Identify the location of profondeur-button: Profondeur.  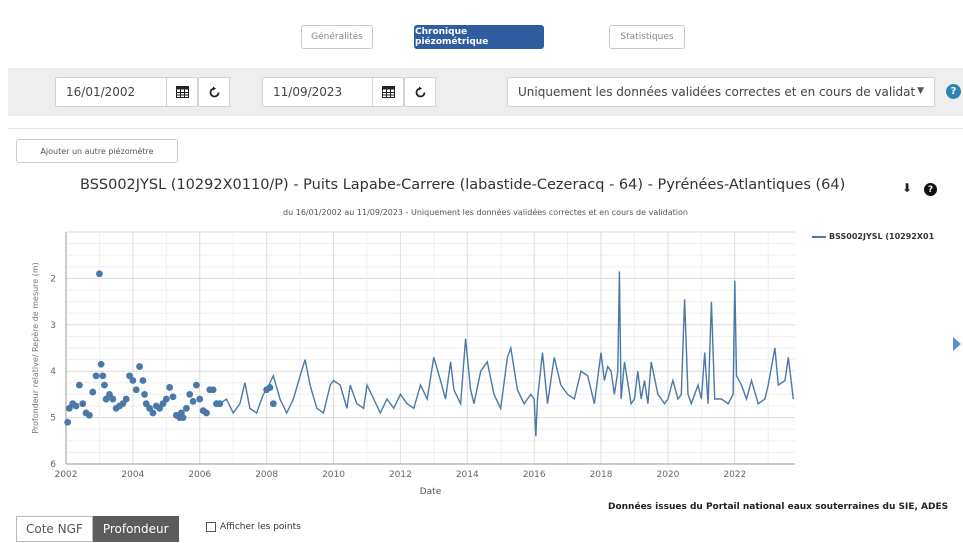
(135, 529).